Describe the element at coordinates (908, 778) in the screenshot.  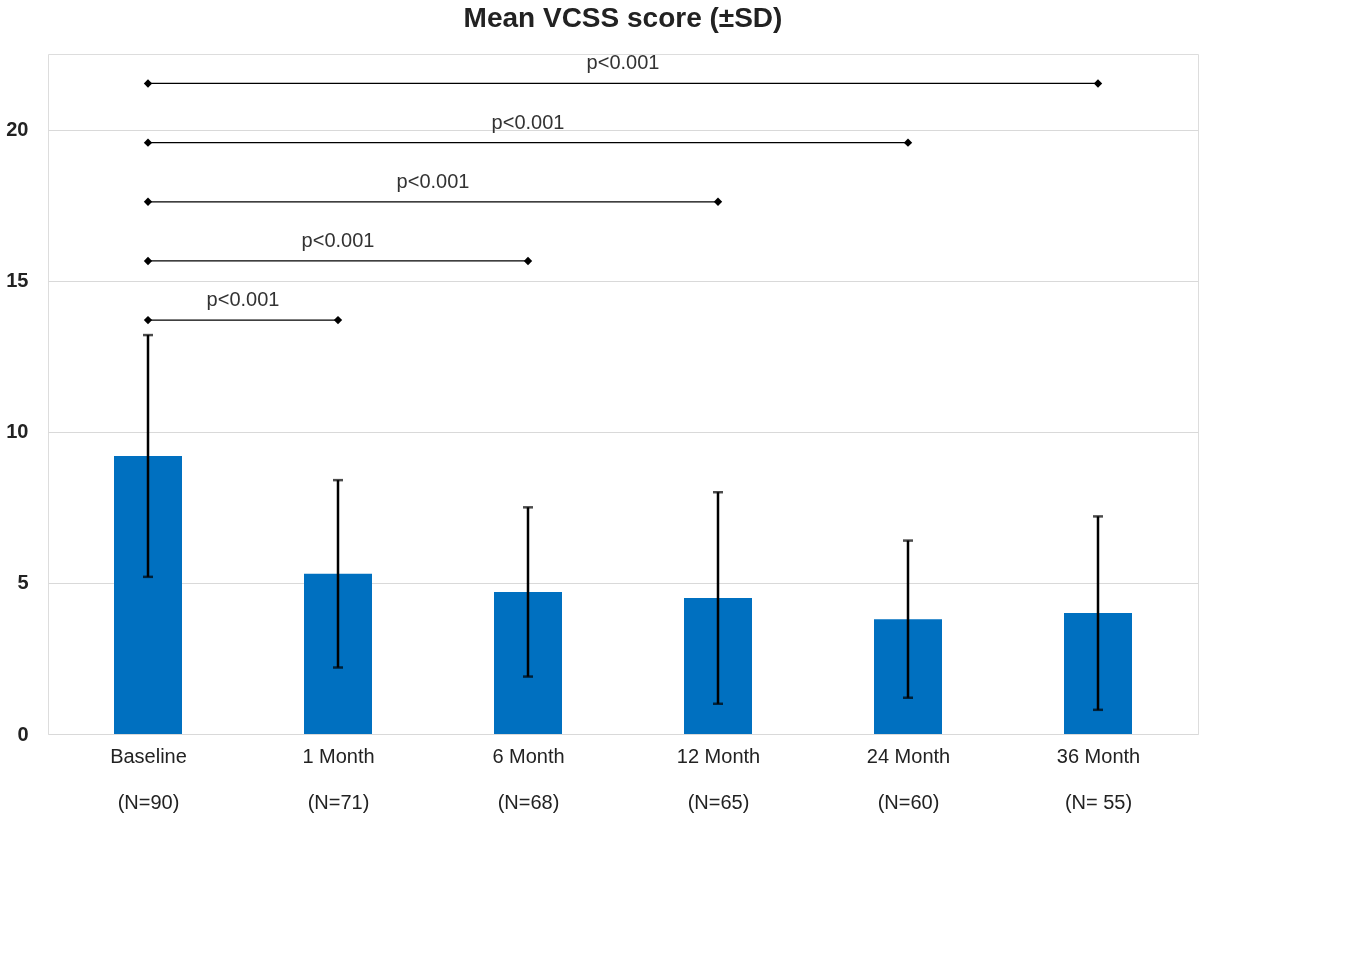
I see `category-label: 24 Month (N=60)` at that location.